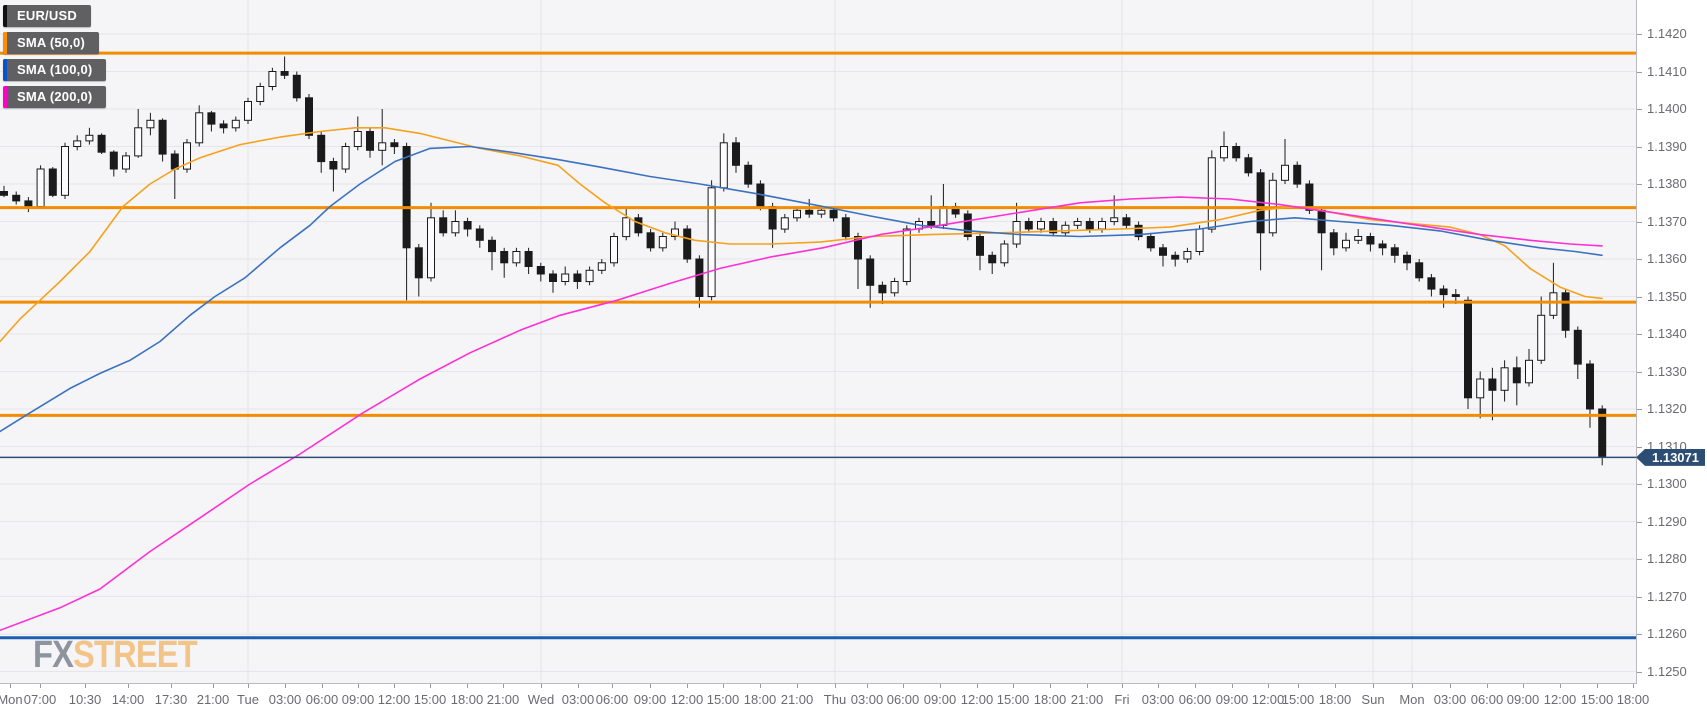 This screenshot has height=712, width=1707. I want to click on price-tick-label: 1.1270, so click(1672, 596).